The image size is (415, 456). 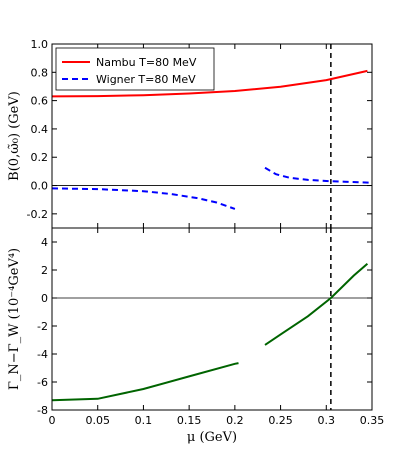 What do you see at coordinates (44, 270) in the screenshot?
I see `y-tick-label-2: 2` at bounding box center [44, 270].